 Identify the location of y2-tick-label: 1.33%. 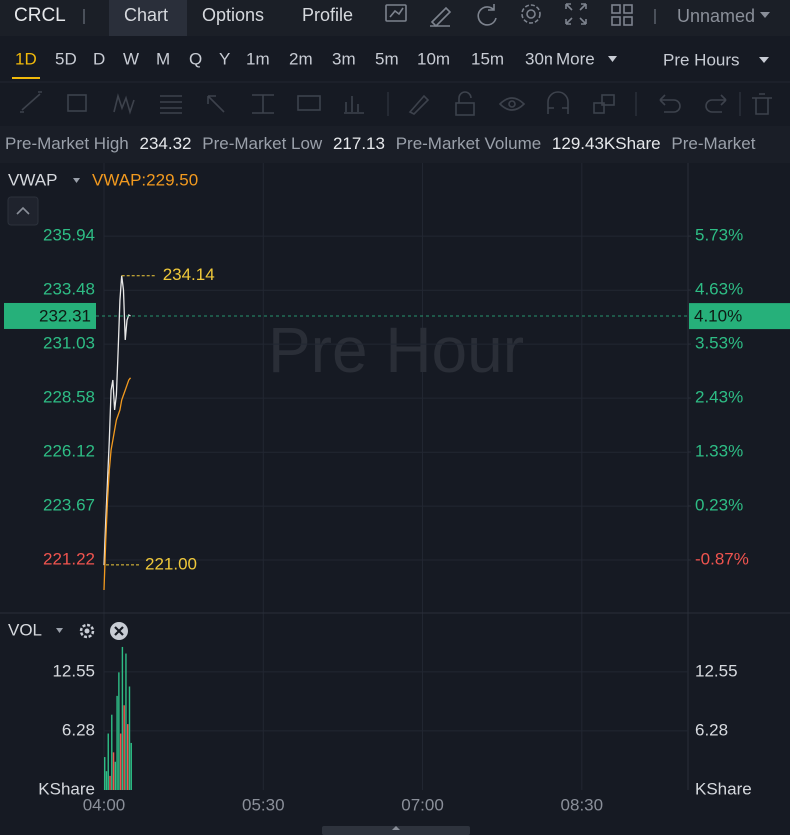
(719, 451).